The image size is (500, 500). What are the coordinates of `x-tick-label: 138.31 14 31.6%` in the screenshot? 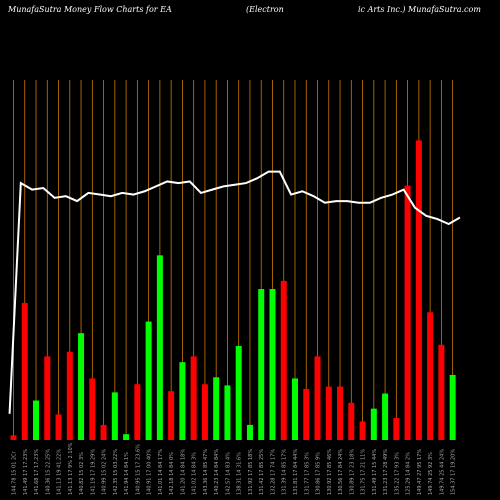 It's located at (240, 473).